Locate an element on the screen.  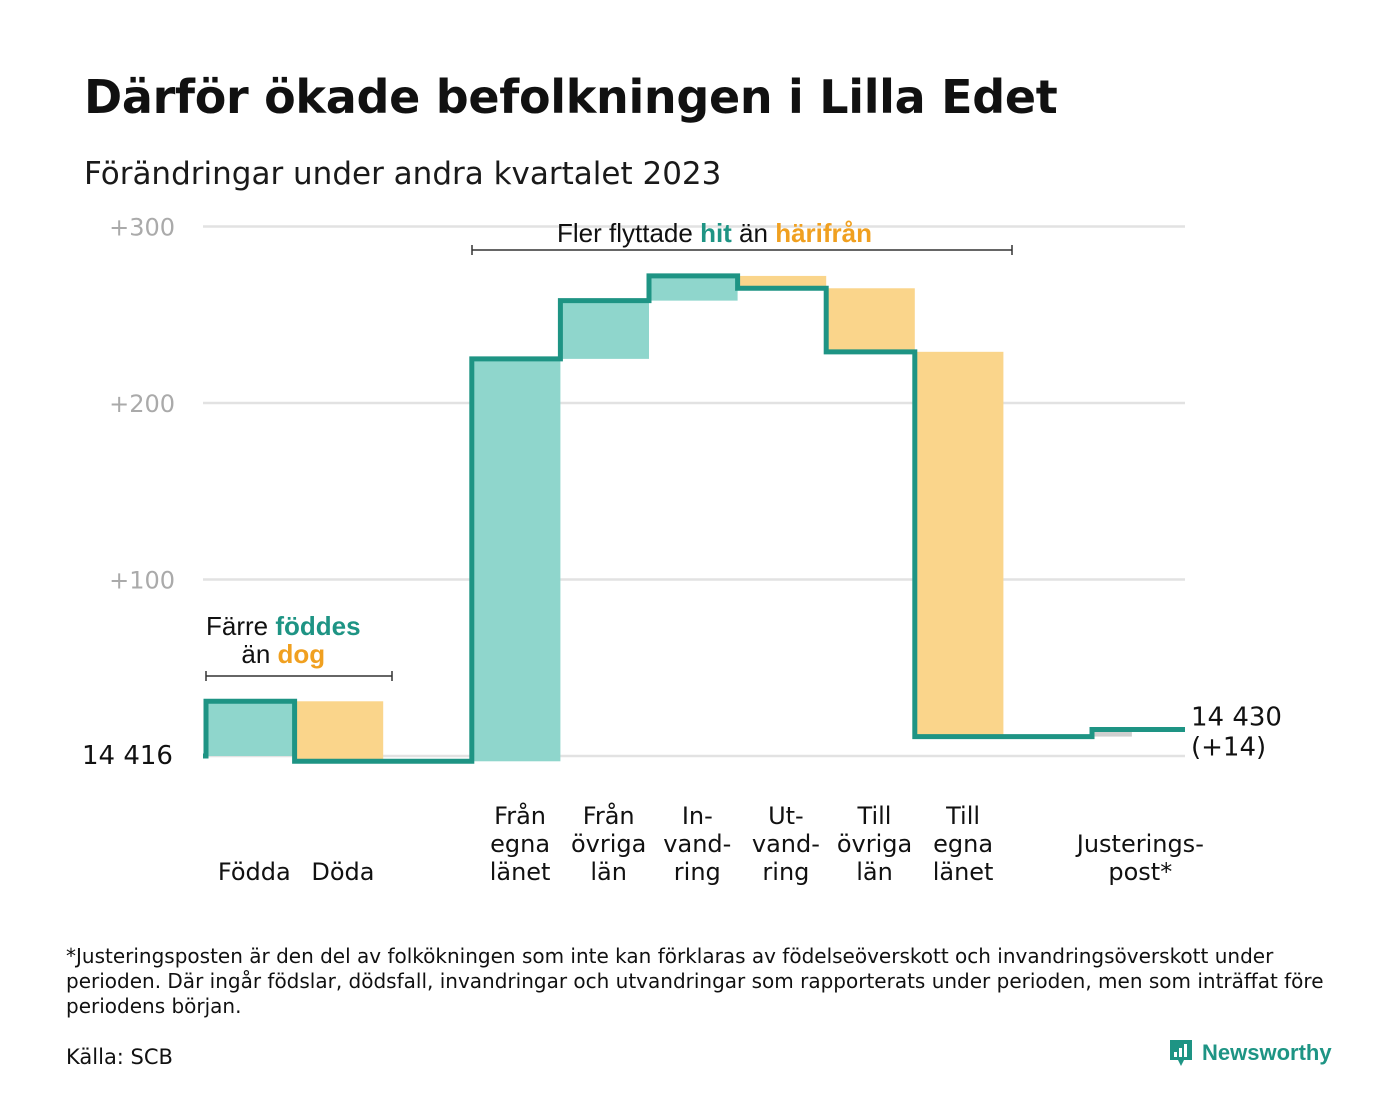
start-value-label: 14 416 is located at coordinates (127, 756).